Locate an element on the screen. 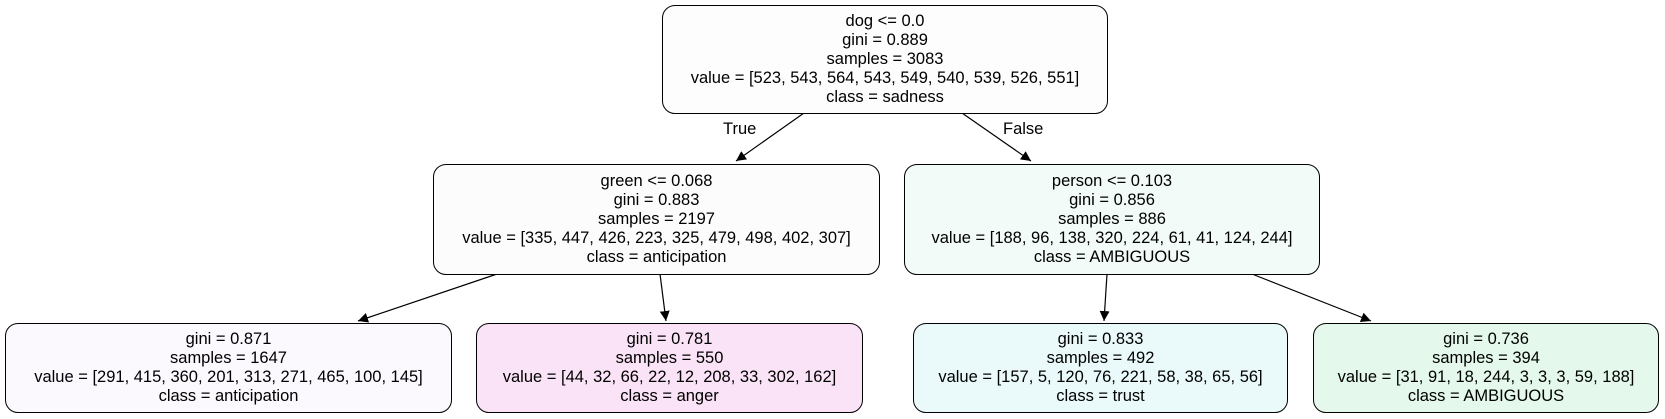  edge-root-right is located at coordinates (996, 137).